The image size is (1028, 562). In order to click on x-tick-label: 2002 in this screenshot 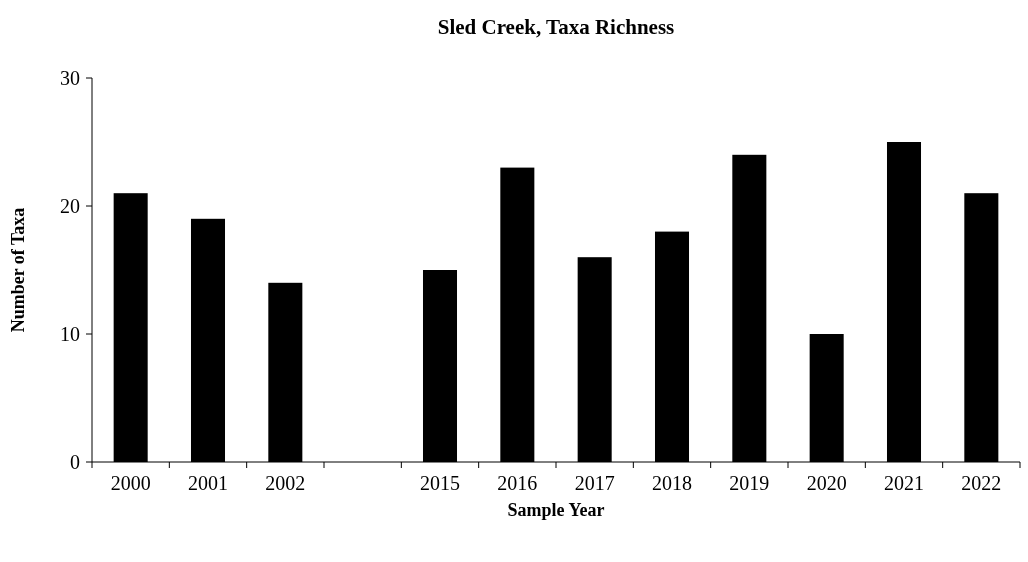, I will do `click(285, 483)`.